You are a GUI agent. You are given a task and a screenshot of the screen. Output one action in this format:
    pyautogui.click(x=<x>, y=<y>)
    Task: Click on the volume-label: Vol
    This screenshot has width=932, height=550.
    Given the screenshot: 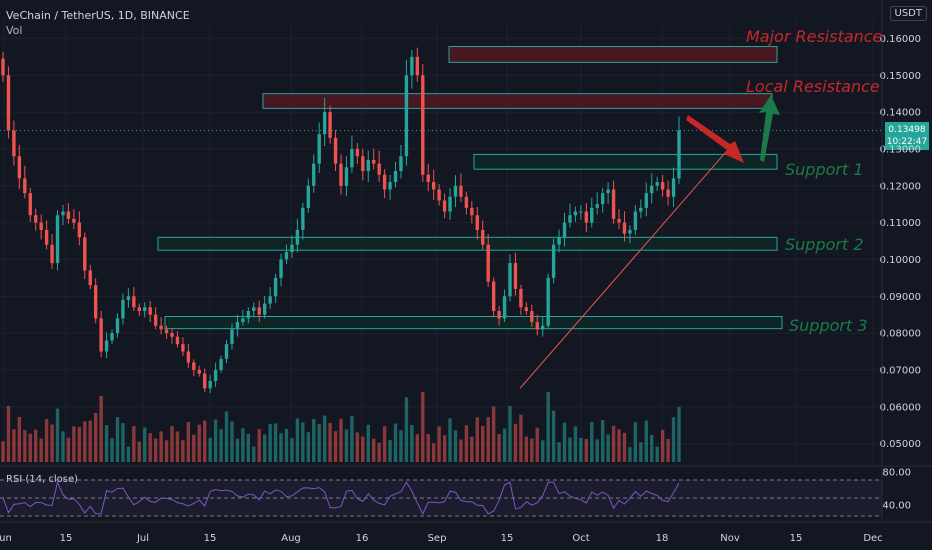 What is the action you would take?
    pyautogui.click(x=14, y=30)
    